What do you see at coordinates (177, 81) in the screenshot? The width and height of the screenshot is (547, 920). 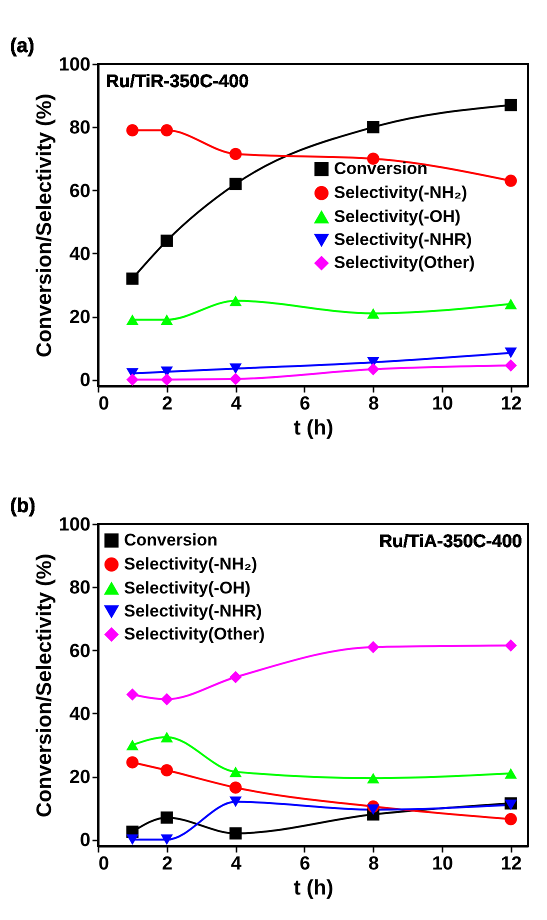 I see `annotation: Ru/TiR-350C-400` at bounding box center [177, 81].